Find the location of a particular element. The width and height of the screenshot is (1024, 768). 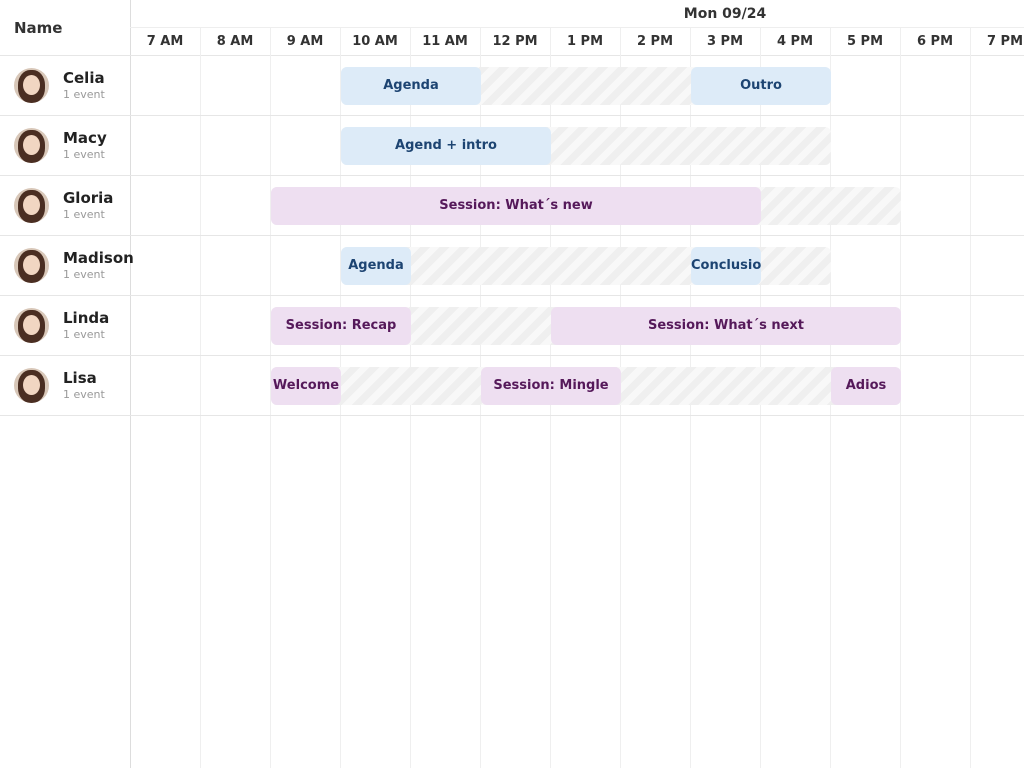

event: Conclusion is located at coordinates (726, 266).